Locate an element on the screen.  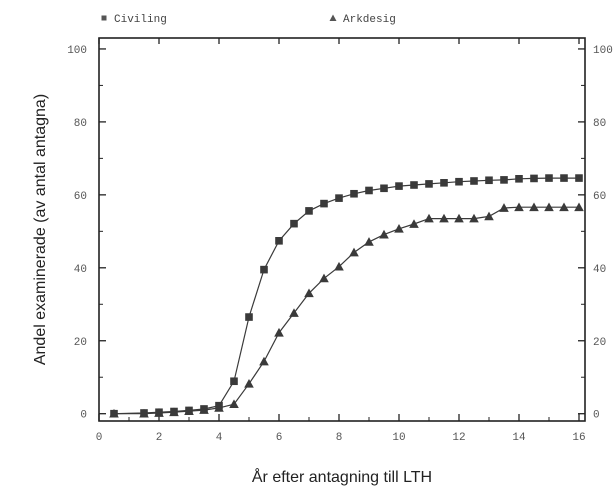
y-right-tick-label: 100 is located at coordinates (603, 51).